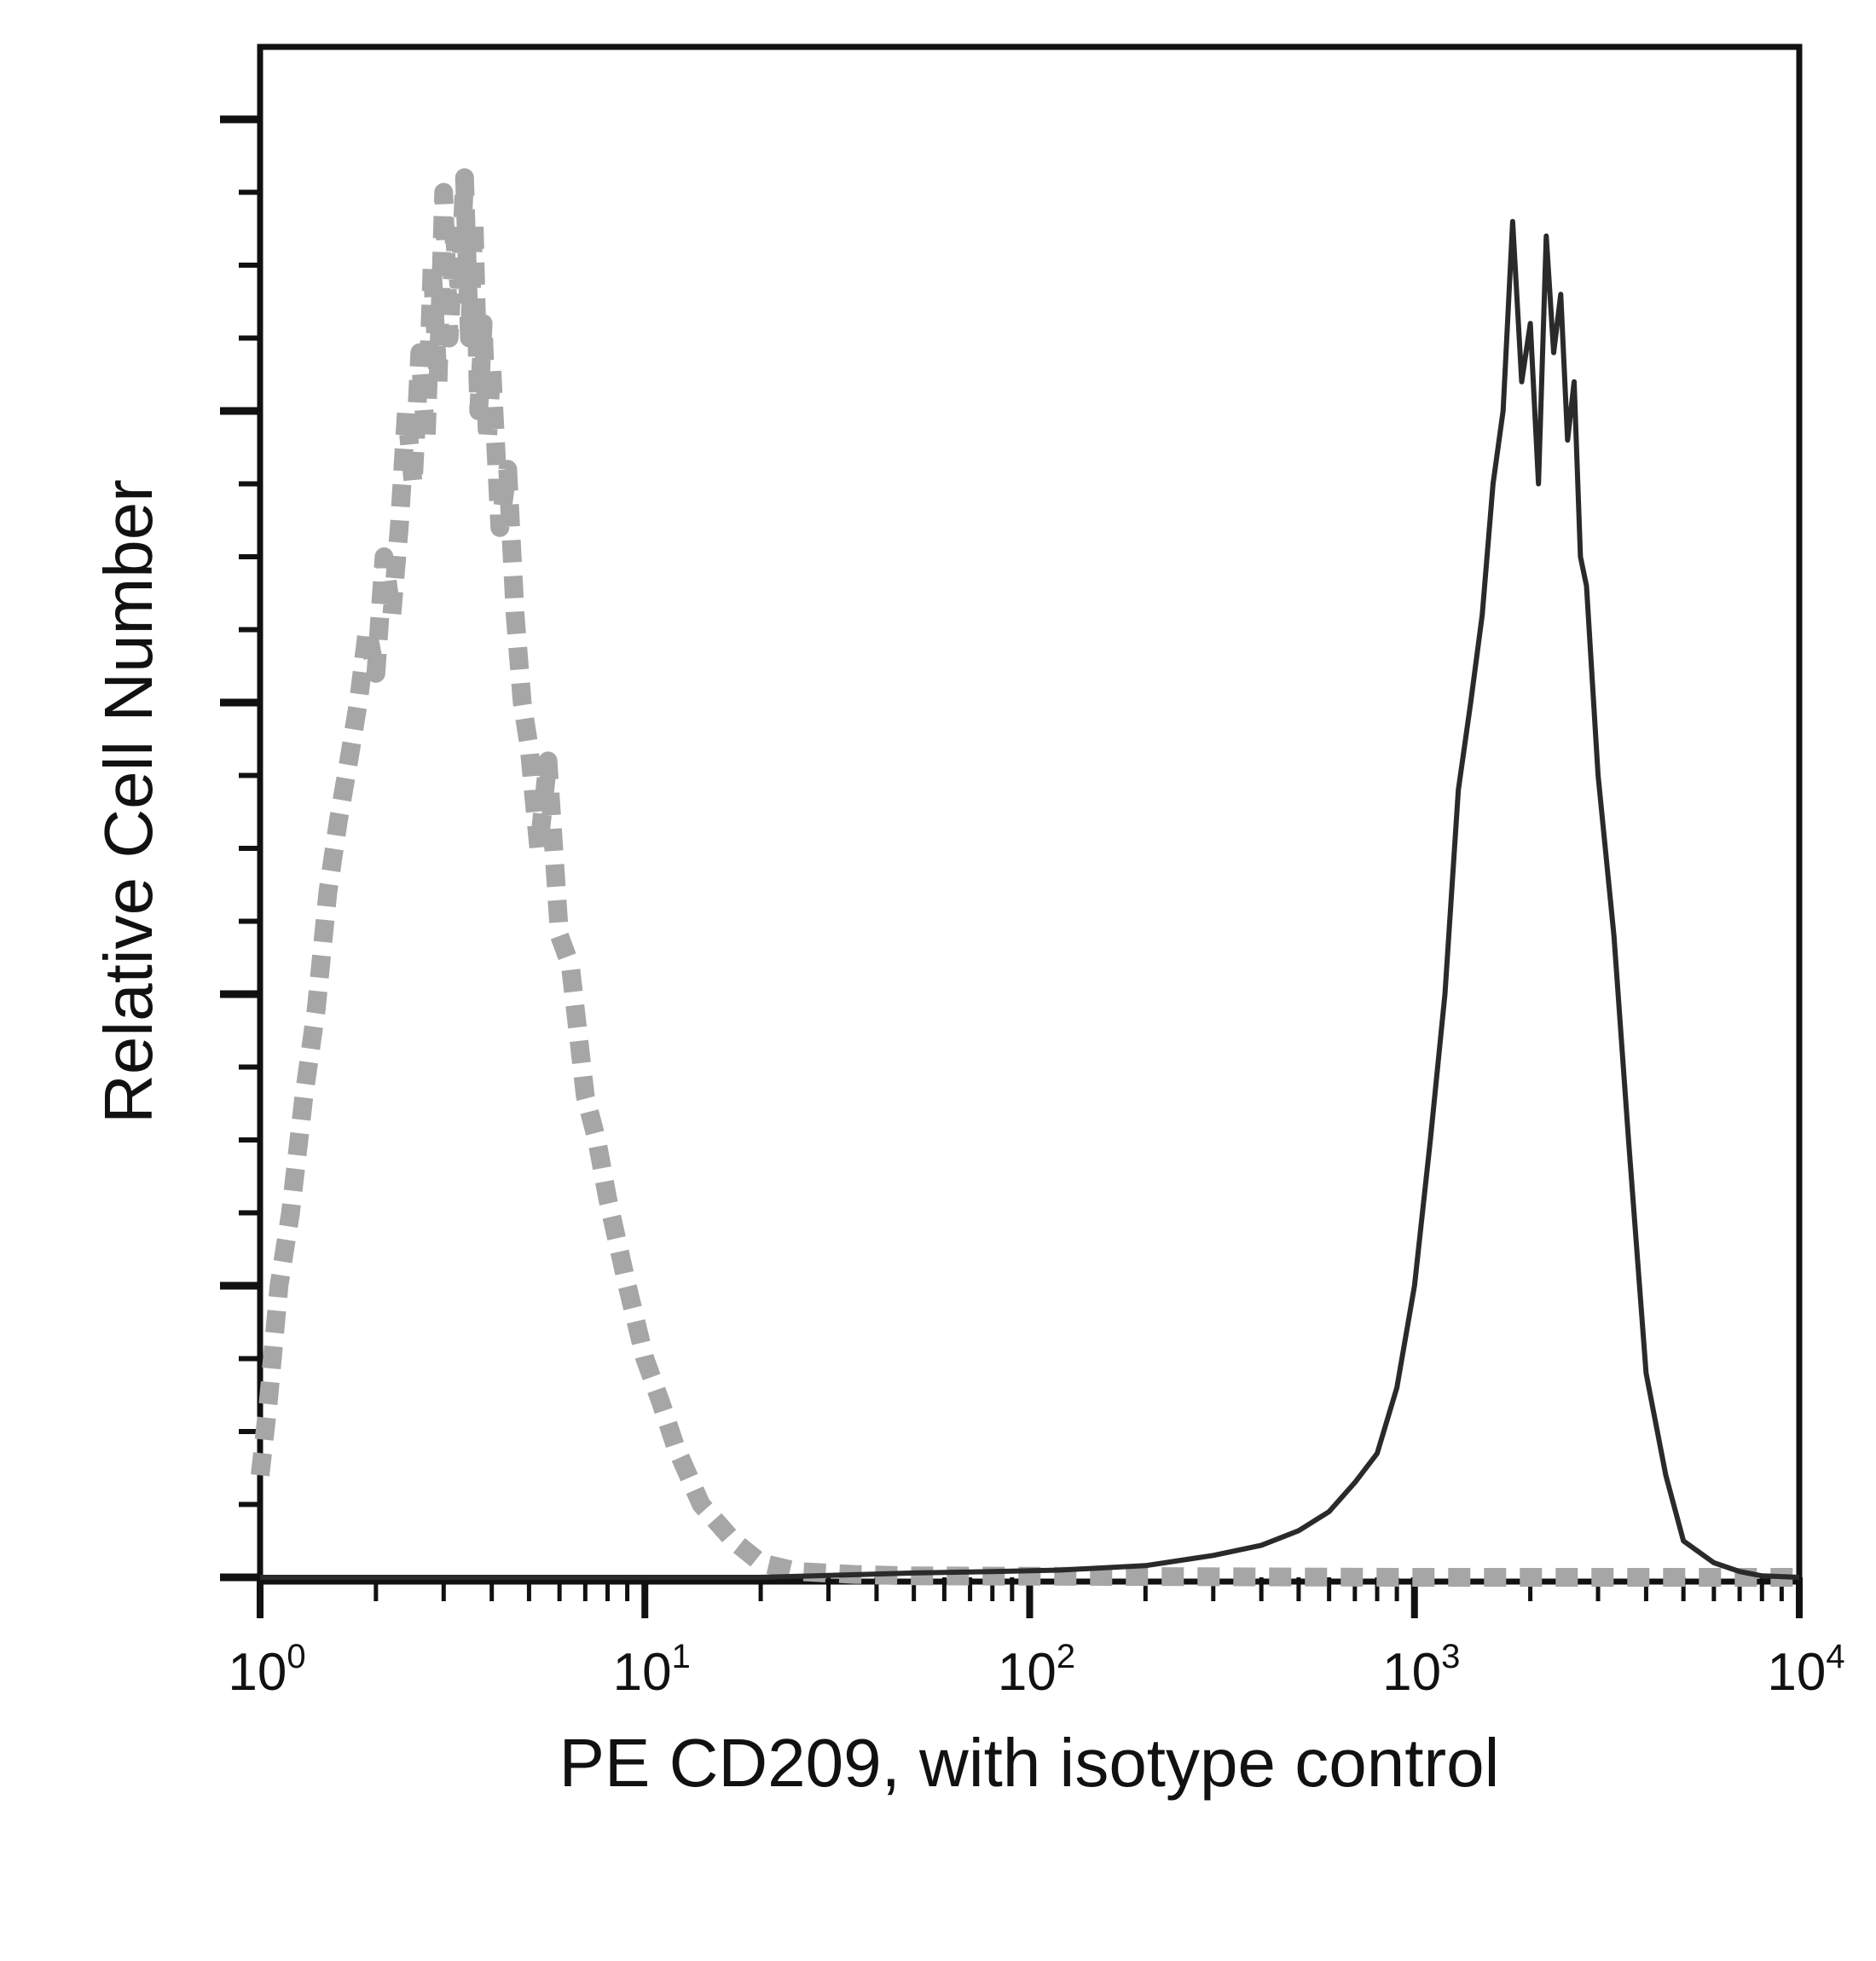 The height and width of the screenshot is (1961, 1876). Describe the element at coordinates (240, 848) in the screenshot. I see `y-axis-ticks` at that location.